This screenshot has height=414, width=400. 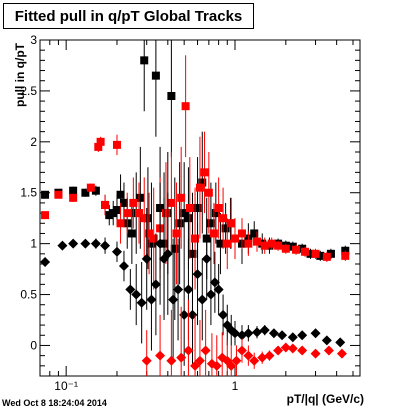 What do you see at coordinates (20, 75) in the screenshot?
I see `y-axis-title: pull in q/pT` at bounding box center [20, 75].